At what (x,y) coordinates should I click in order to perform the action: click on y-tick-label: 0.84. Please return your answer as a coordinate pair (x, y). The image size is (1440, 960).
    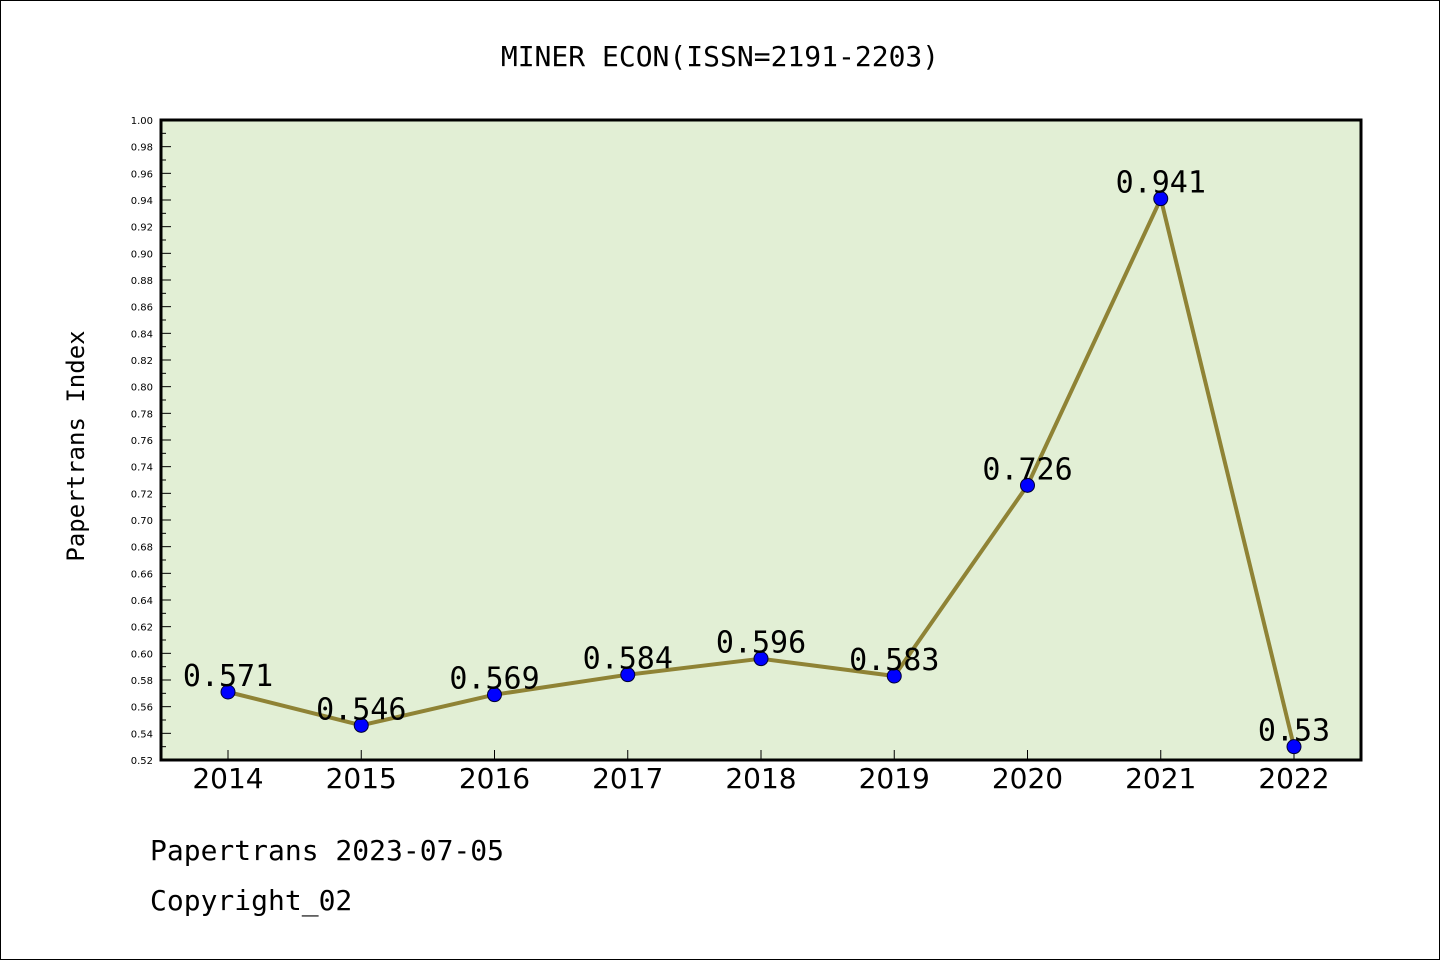
    Looking at the image, I should click on (142, 334).